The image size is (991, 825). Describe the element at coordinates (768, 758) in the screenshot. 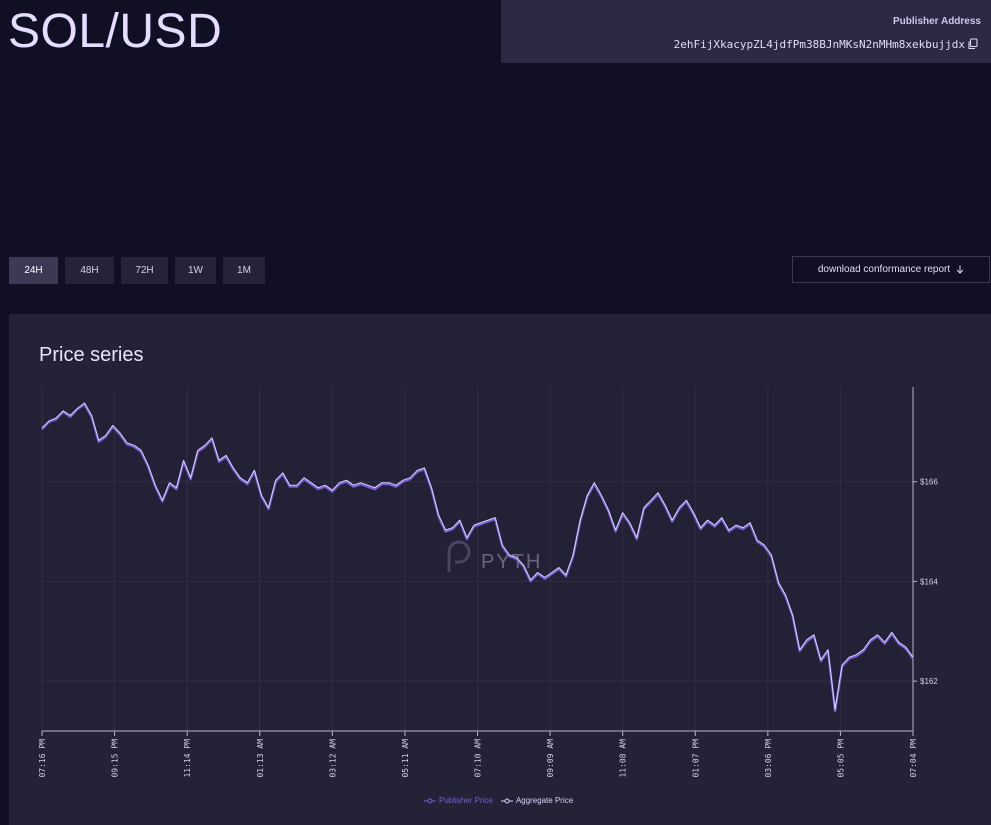

I see `x-tick-label: 03:06 PM` at that location.